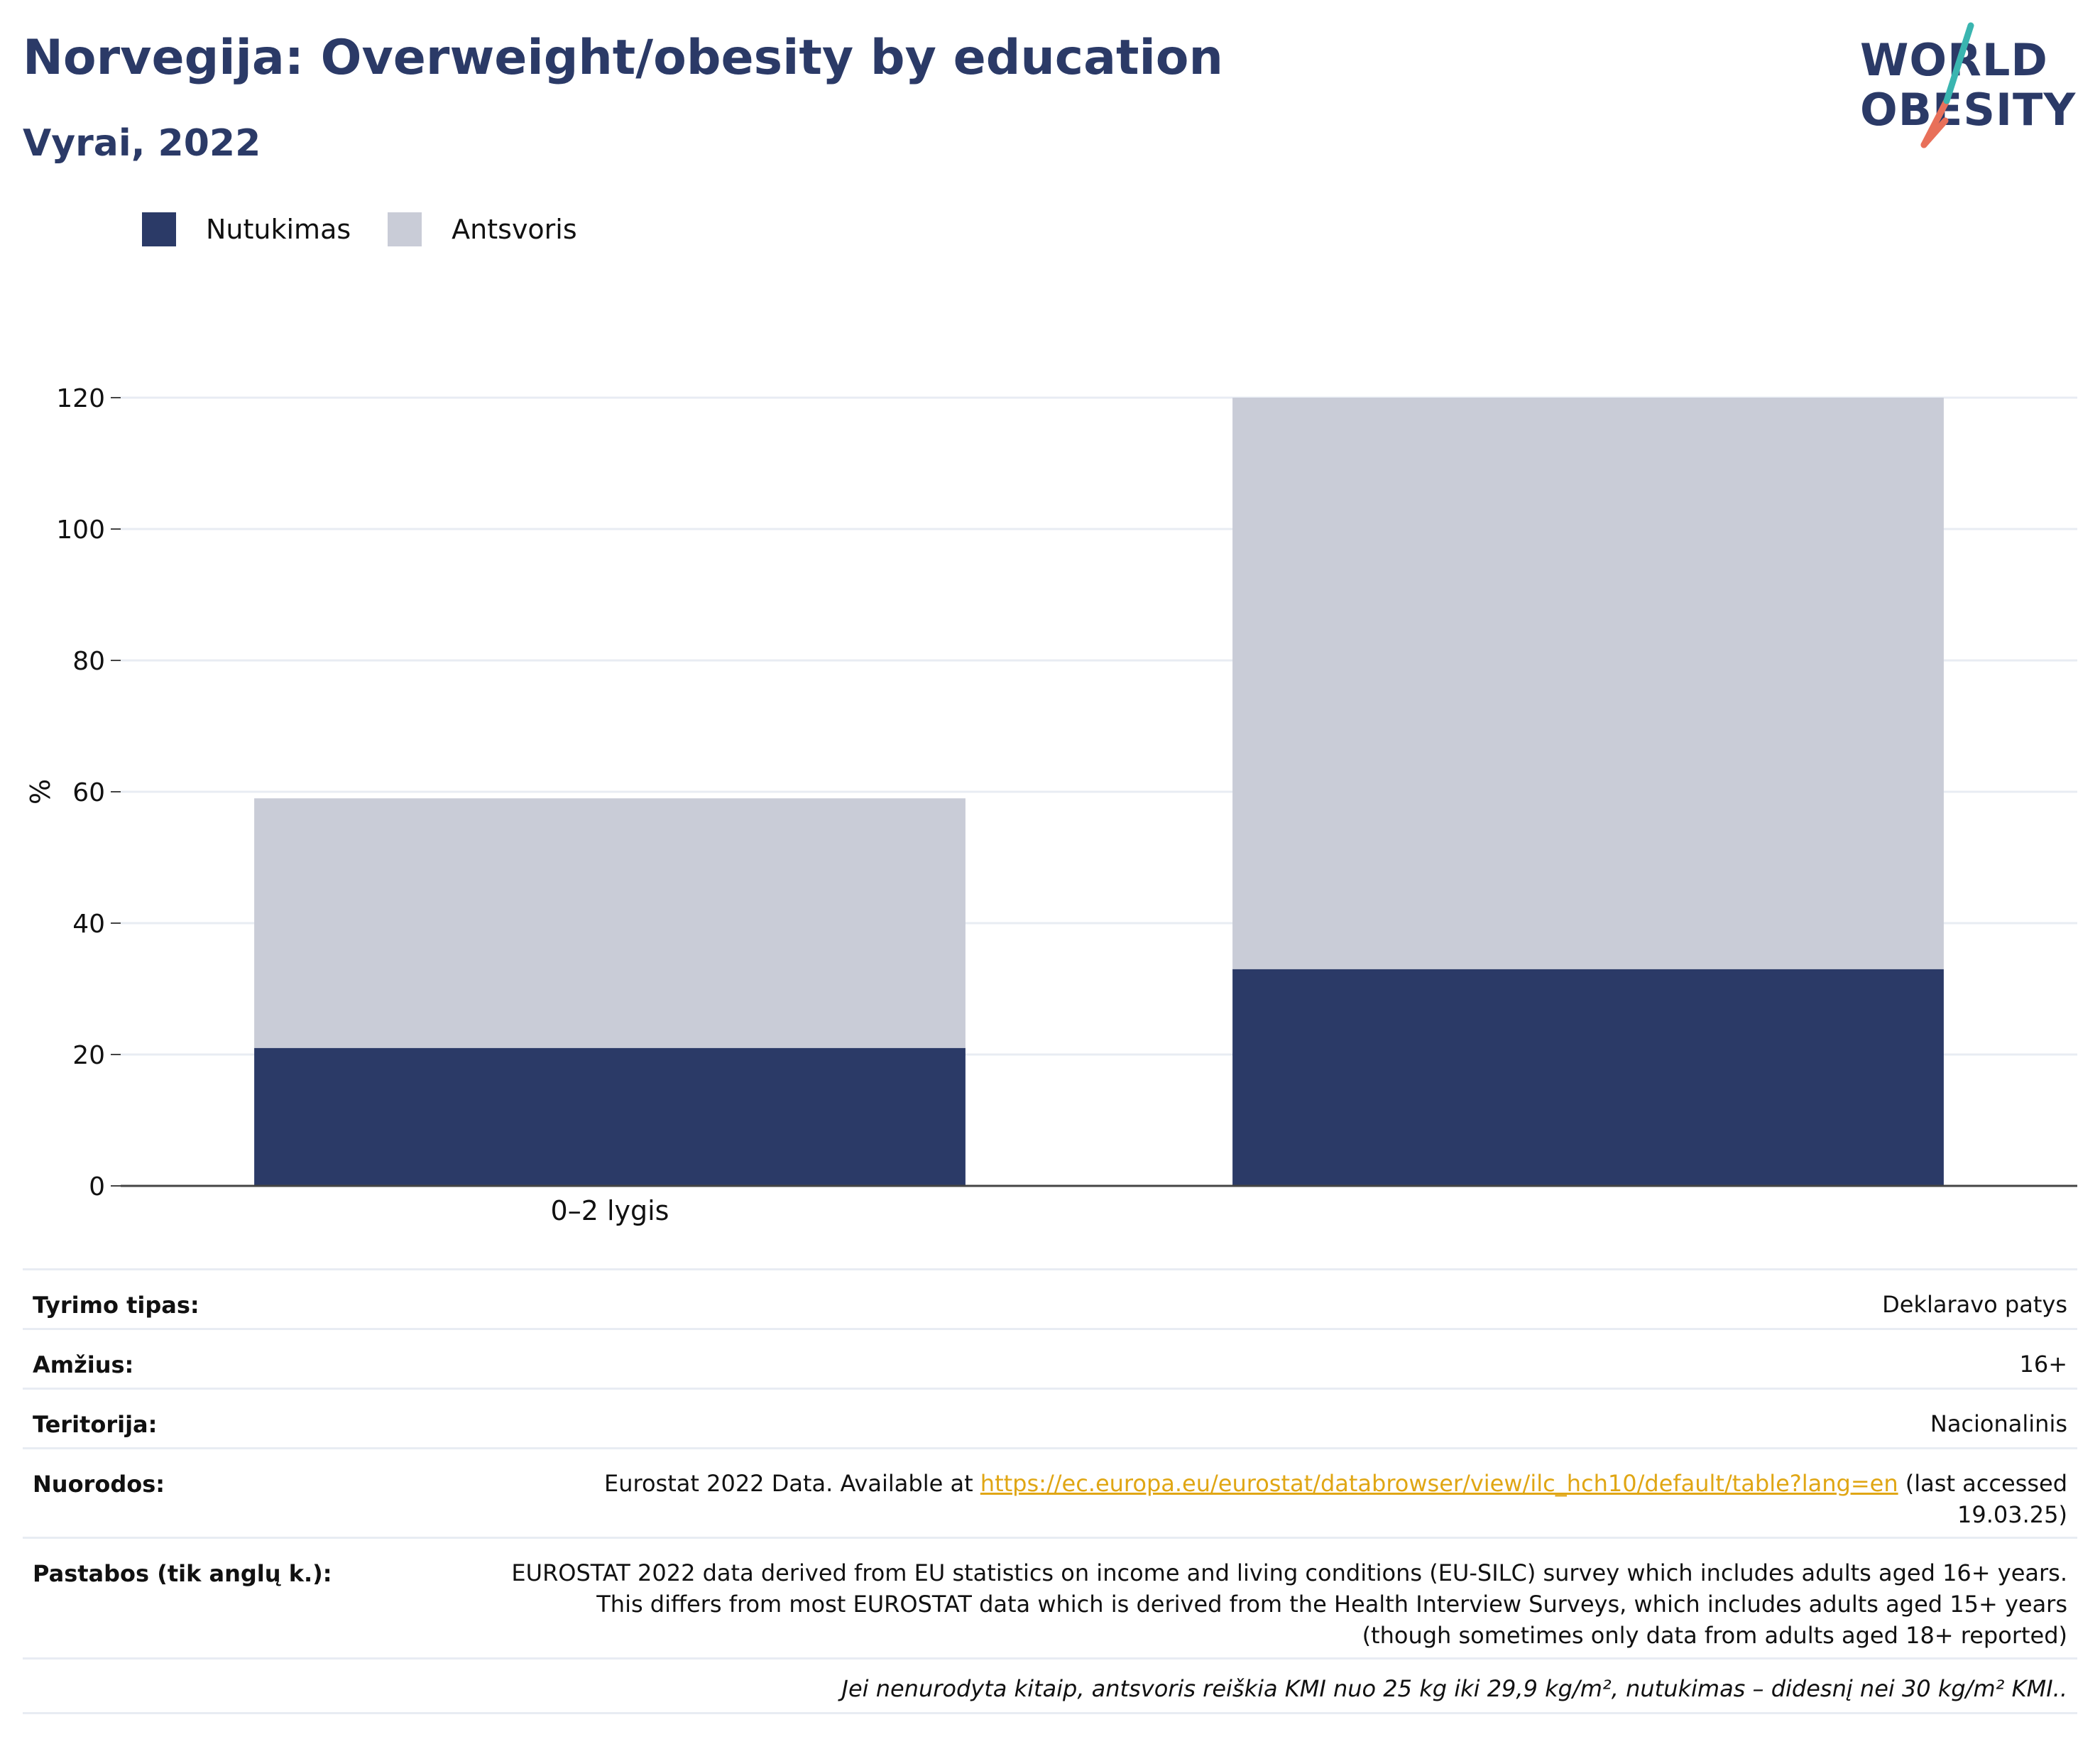  Describe the element at coordinates (95, 1424) in the screenshot. I see `info-label-territory: Teritorija:` at that location.